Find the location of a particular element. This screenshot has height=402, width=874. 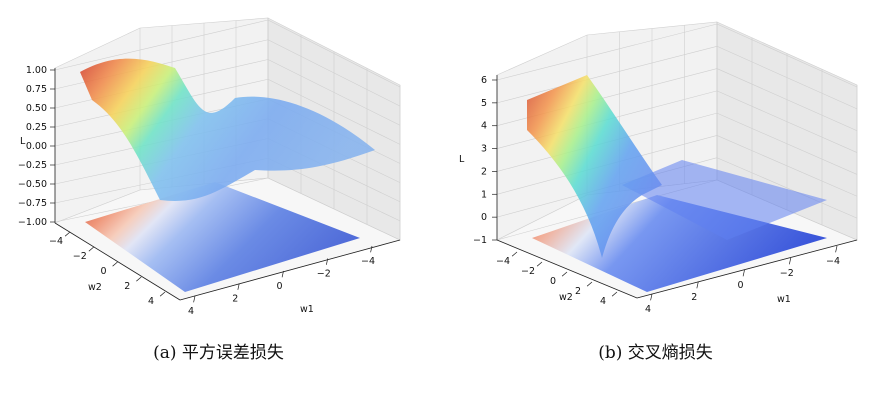

z-tick-label: 4 is located at coordinates (484, 126).